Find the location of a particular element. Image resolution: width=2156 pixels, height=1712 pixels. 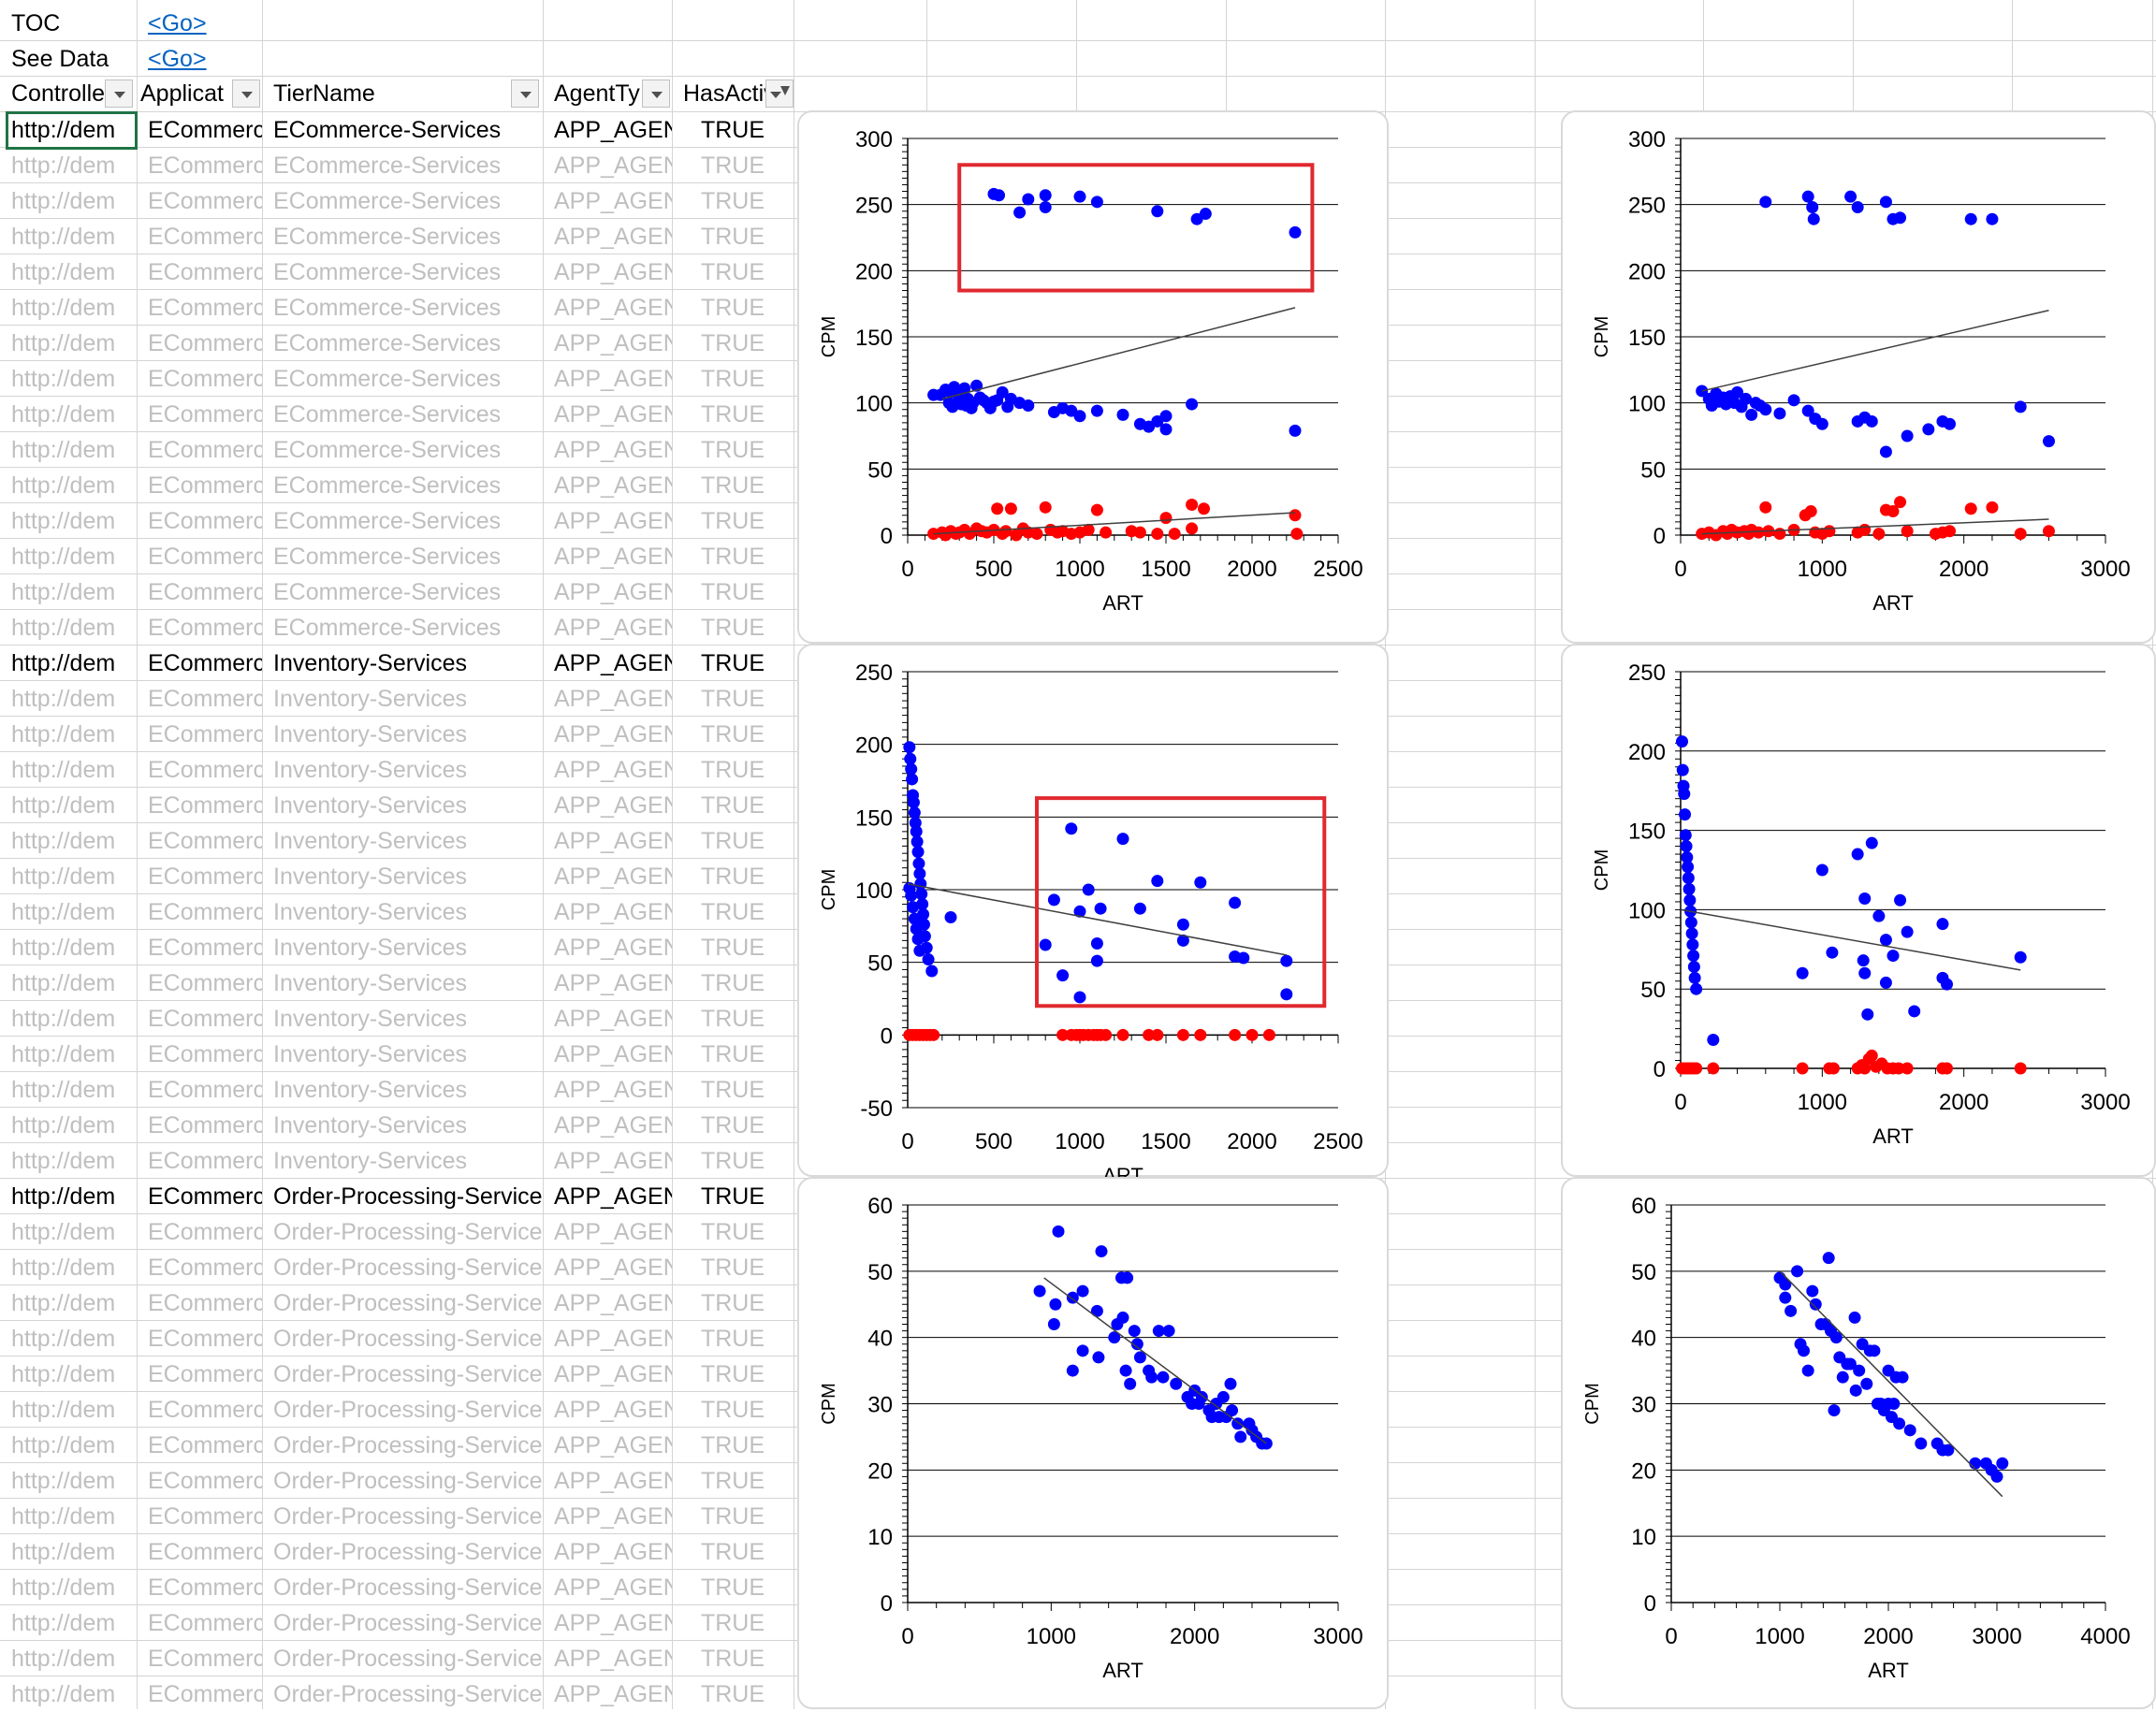

filter-controller-button is located at coordinates (119, 94).